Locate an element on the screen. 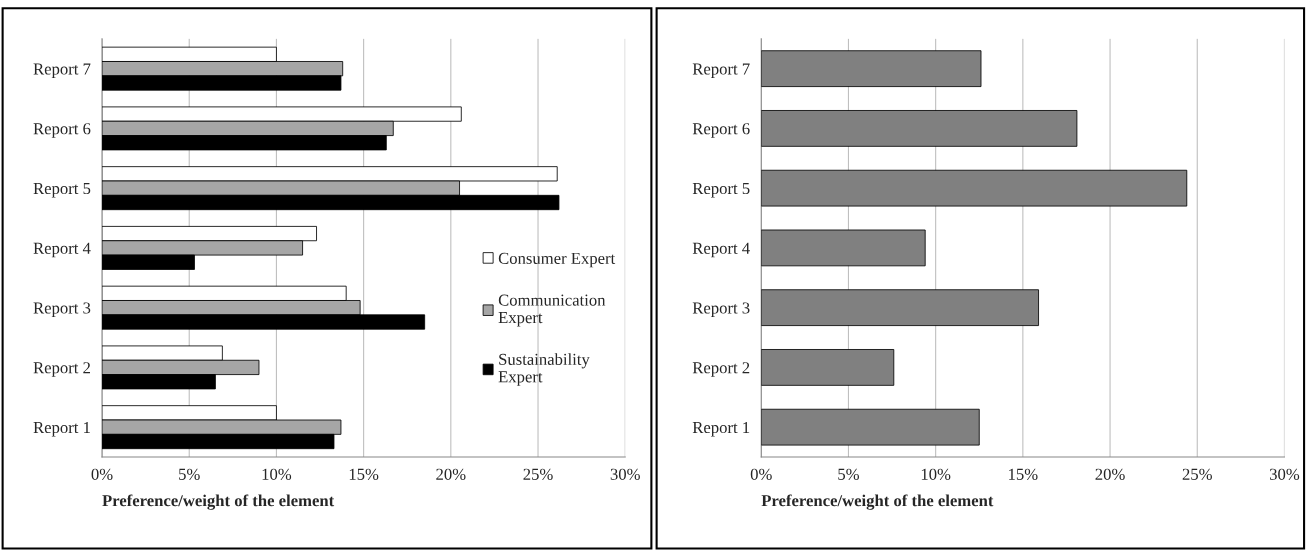  legend-label: Communication Expert is located at coordinates (552, 310).